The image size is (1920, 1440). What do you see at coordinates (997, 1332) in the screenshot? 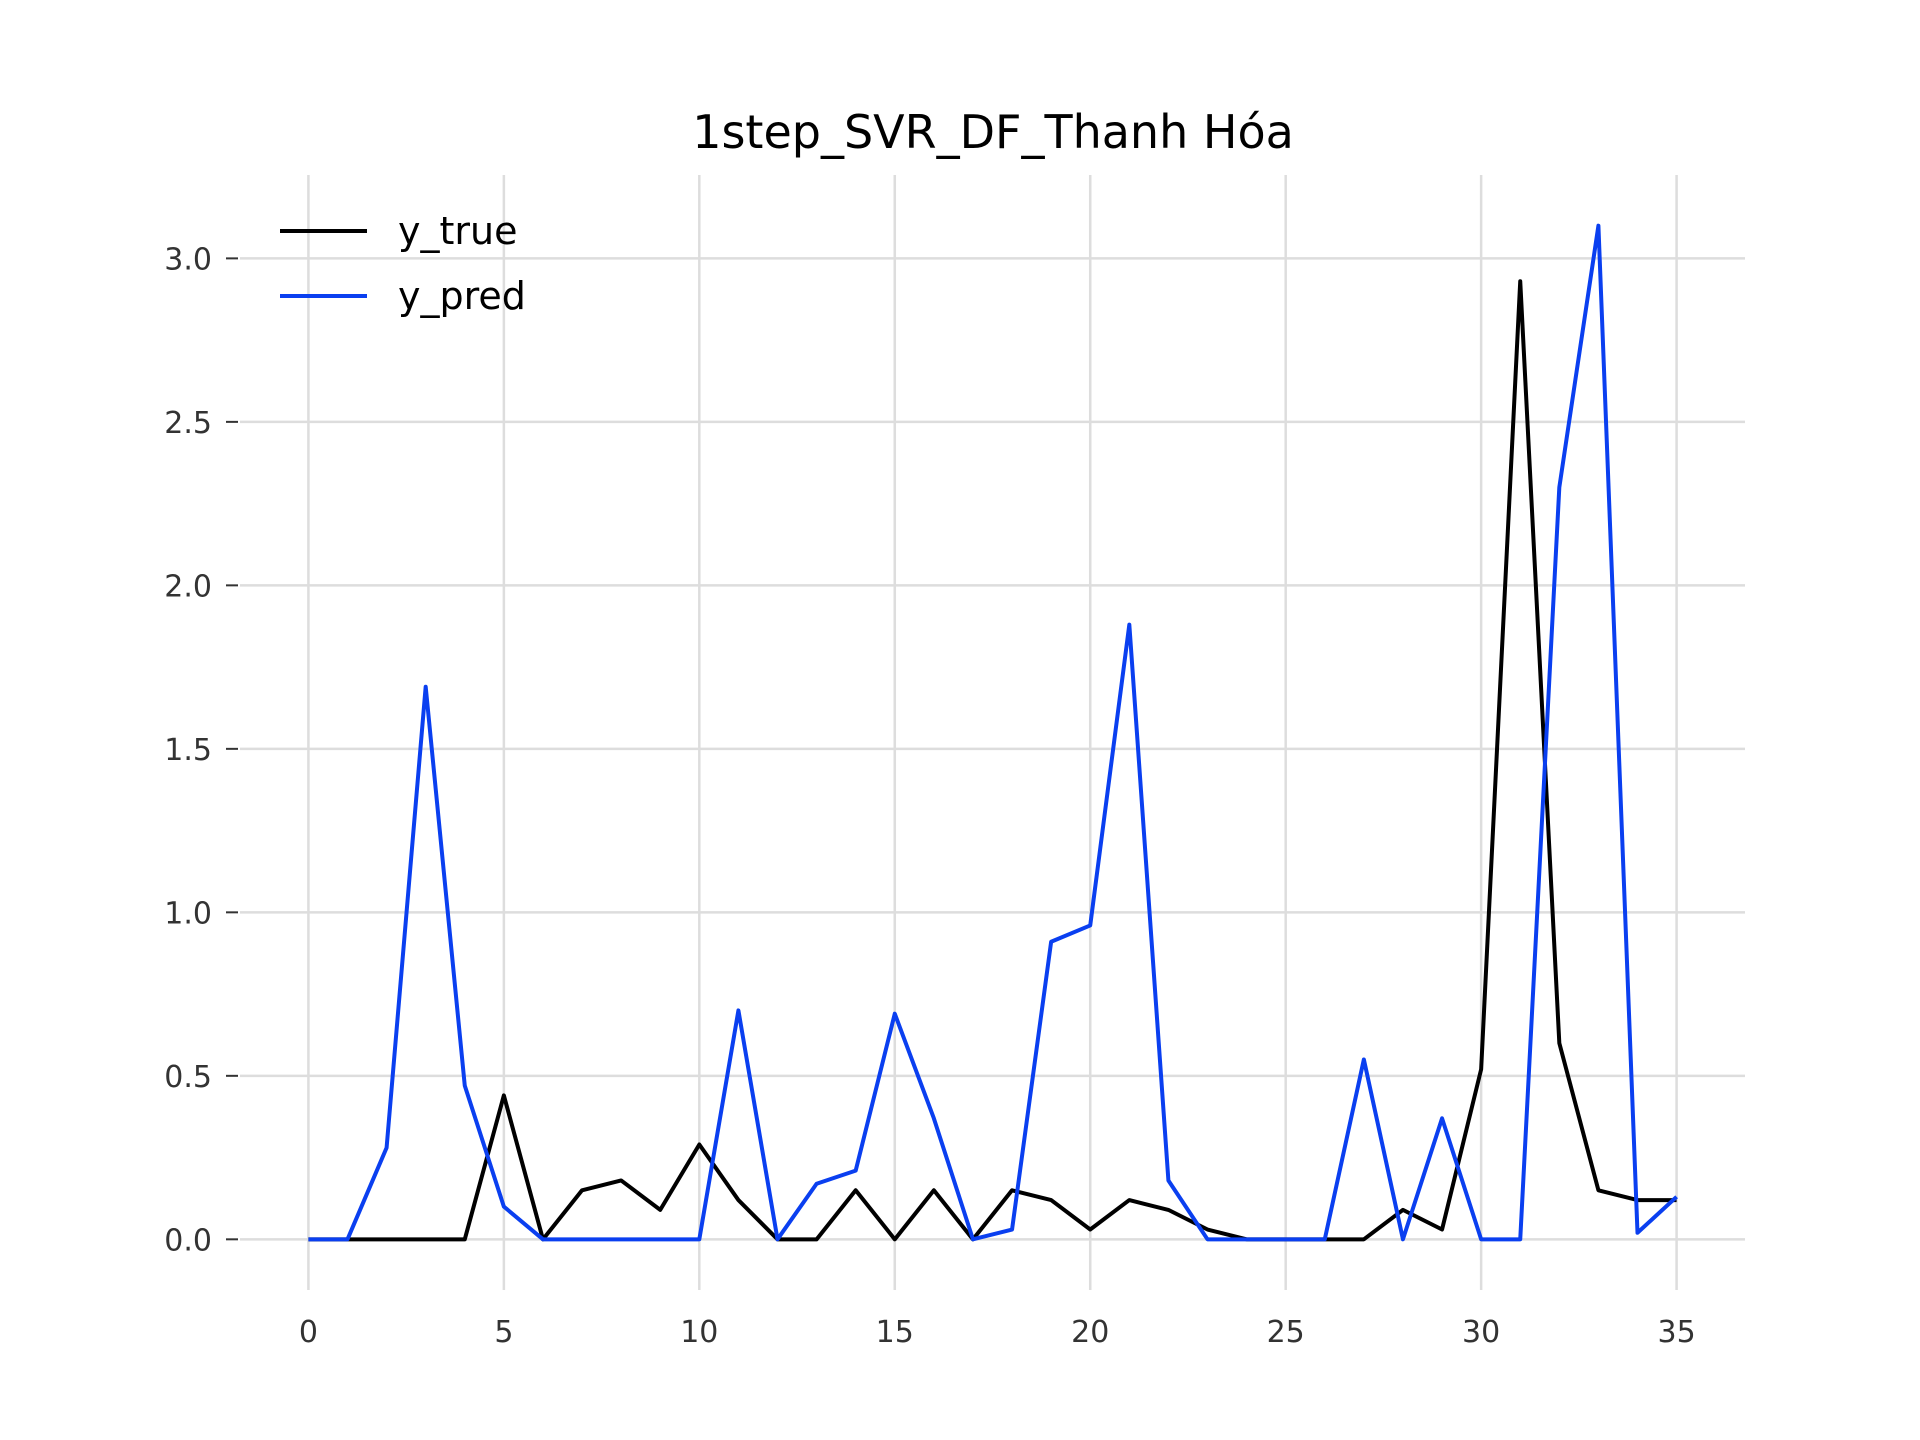
I see `x-axis: 0 5 10 15 20 25 30 35` at bounding box center [997, 1332].